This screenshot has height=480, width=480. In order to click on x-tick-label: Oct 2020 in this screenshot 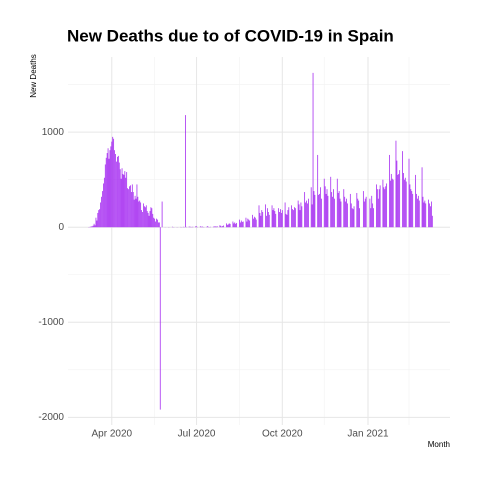, I will do `click(282, 434)`.